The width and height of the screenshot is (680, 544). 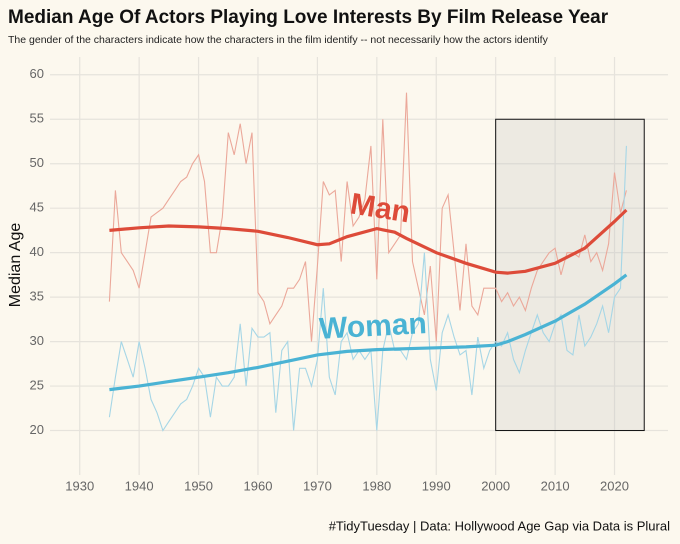 I want to click on y-tick-label: 60, so click(x=37, y=73).